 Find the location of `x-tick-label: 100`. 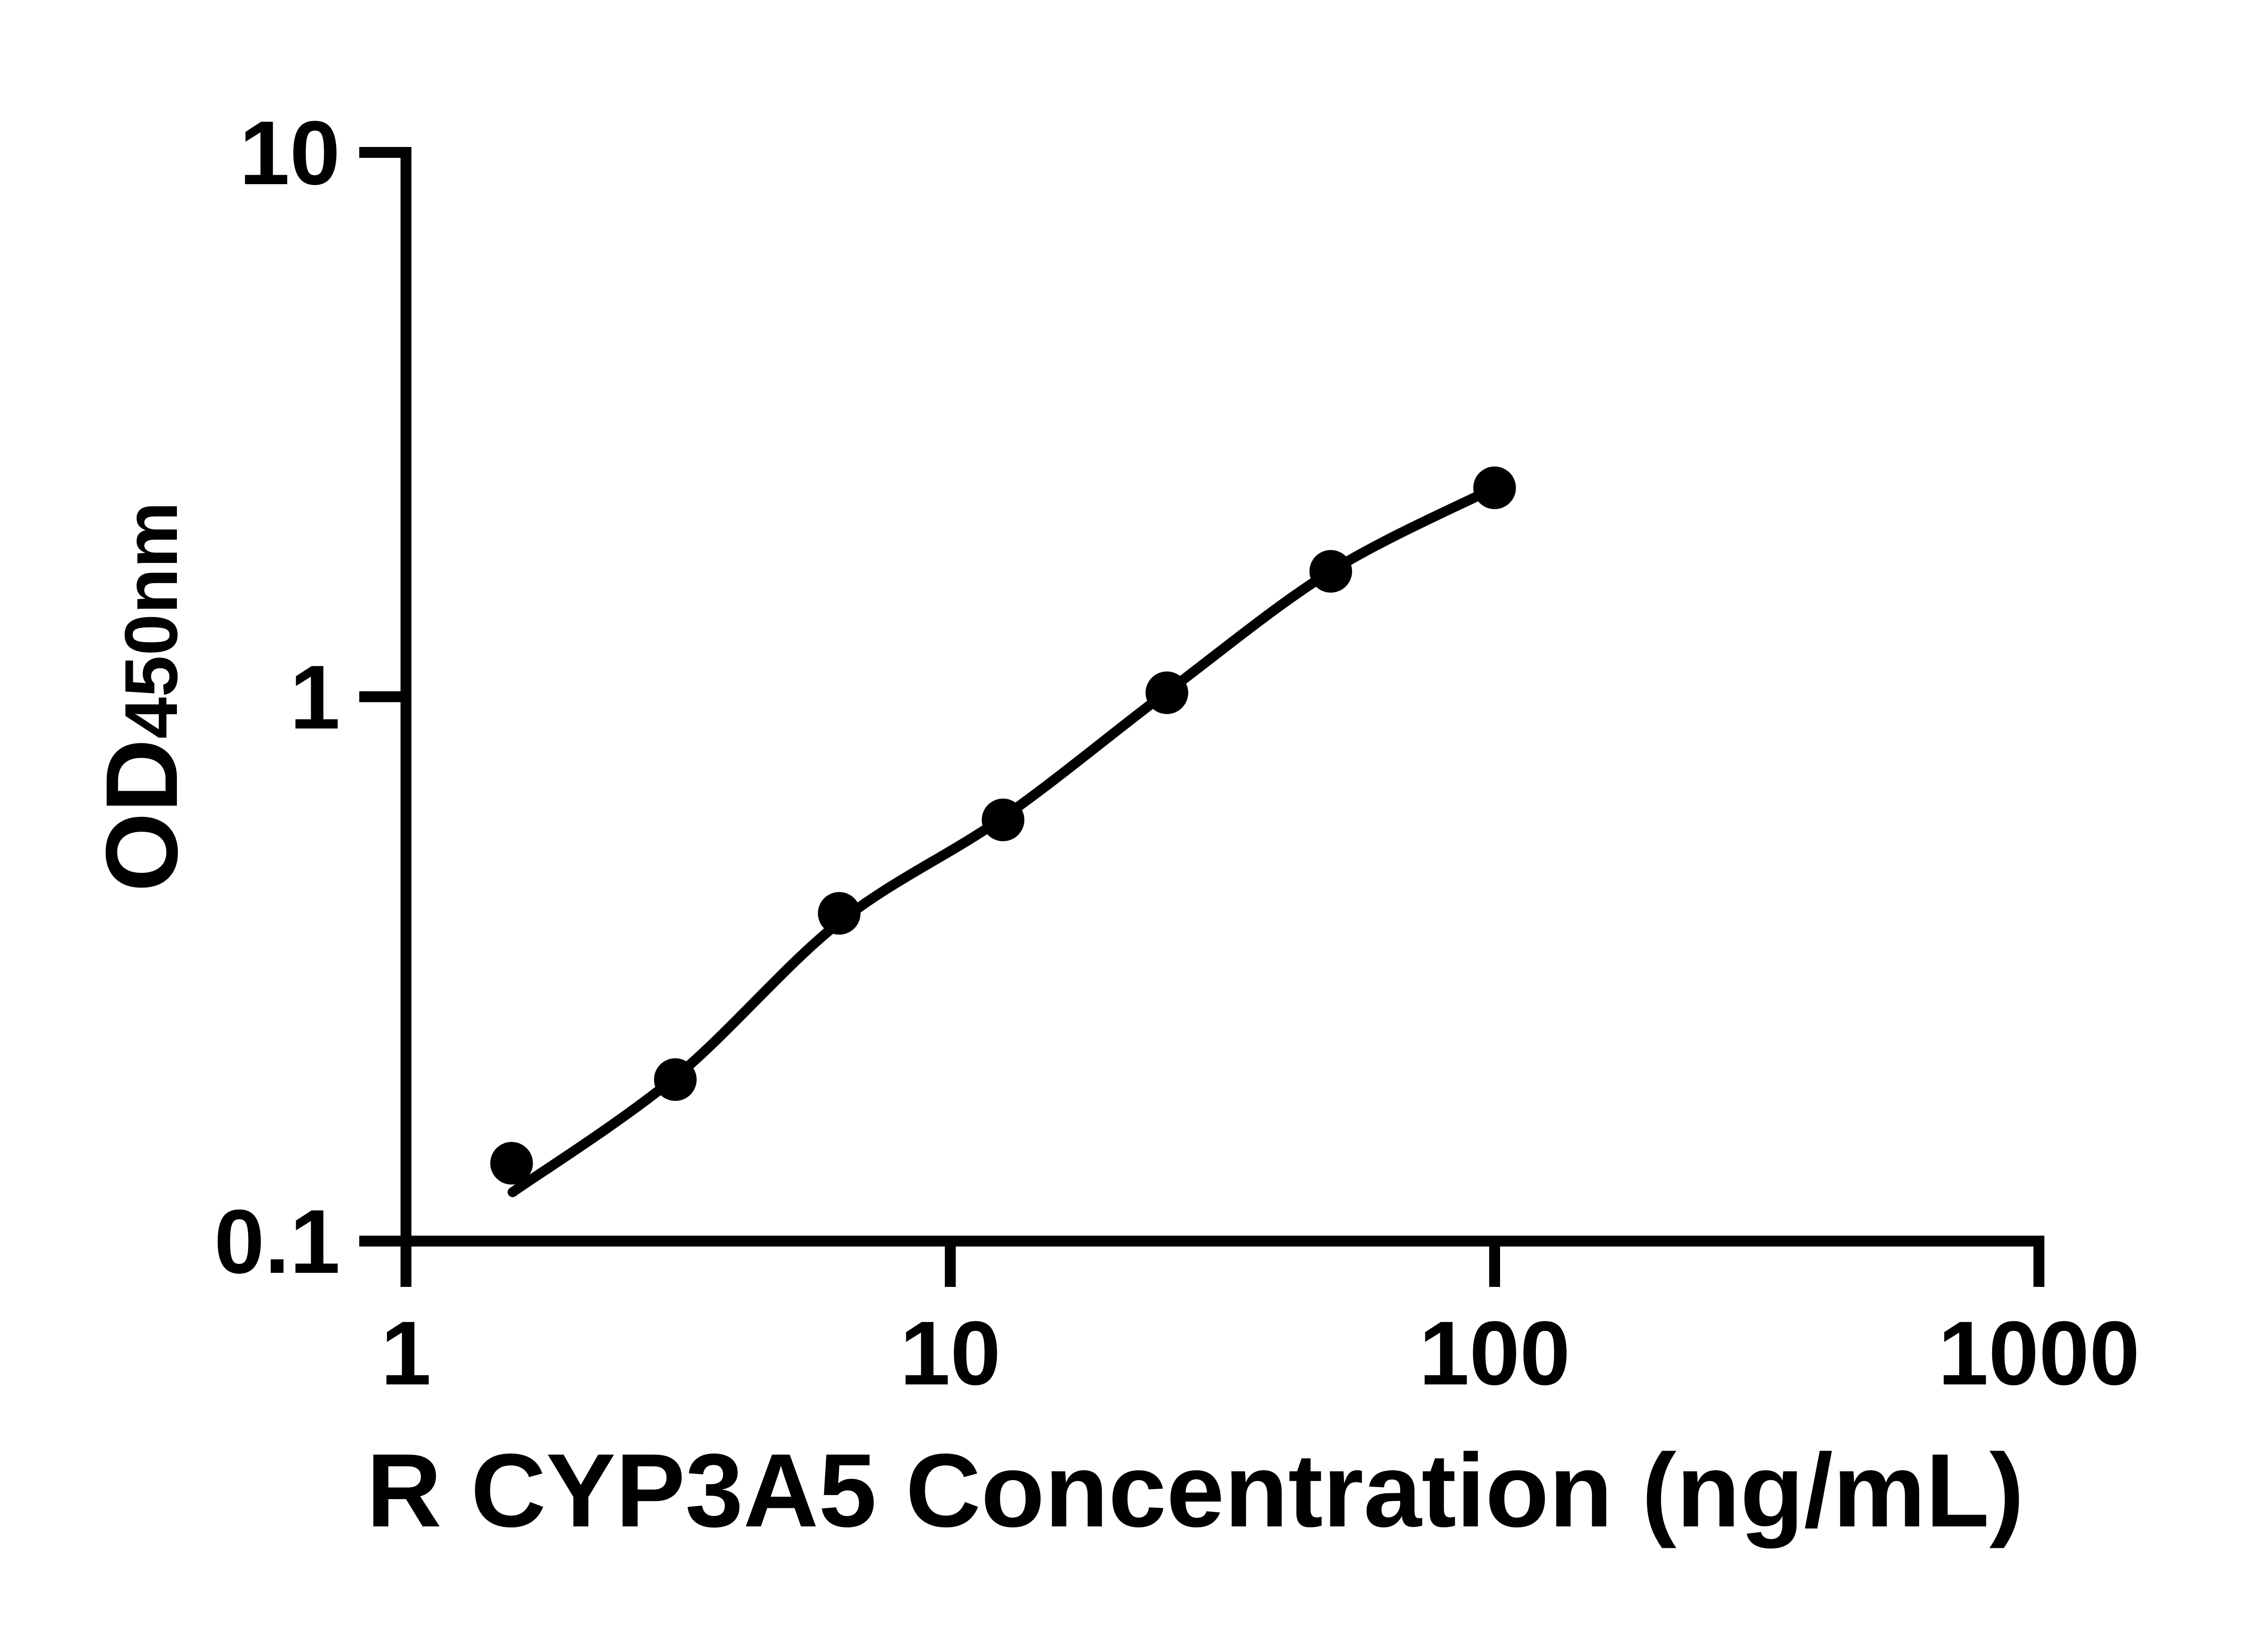

x-tick-label: 100 is located at coordinates (1495, 1353).